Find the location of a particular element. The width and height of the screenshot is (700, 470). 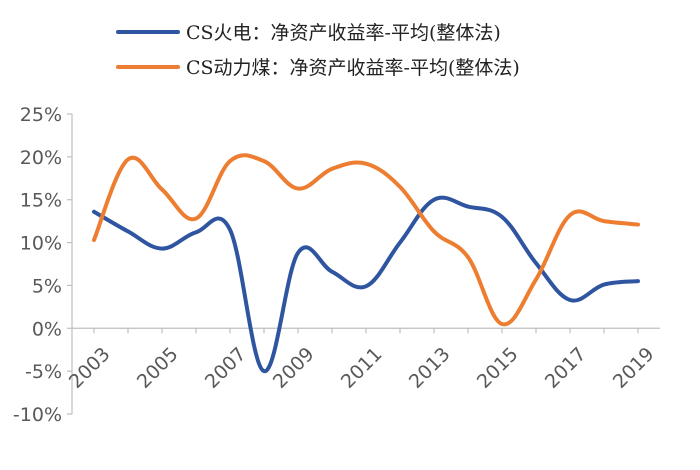

x-tick-label: 2007 is located at coordinates (226, 368).